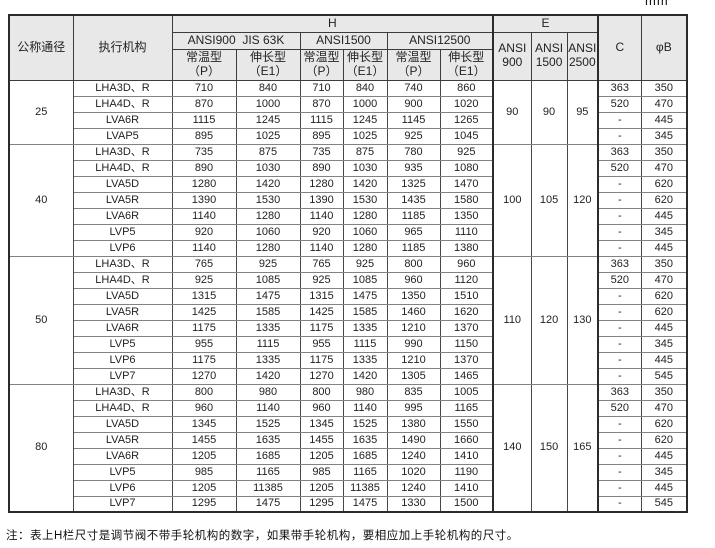 The height and width of the screenshot is (548, 715). I want to click on b-value-cell: 350, so click(664, 152).